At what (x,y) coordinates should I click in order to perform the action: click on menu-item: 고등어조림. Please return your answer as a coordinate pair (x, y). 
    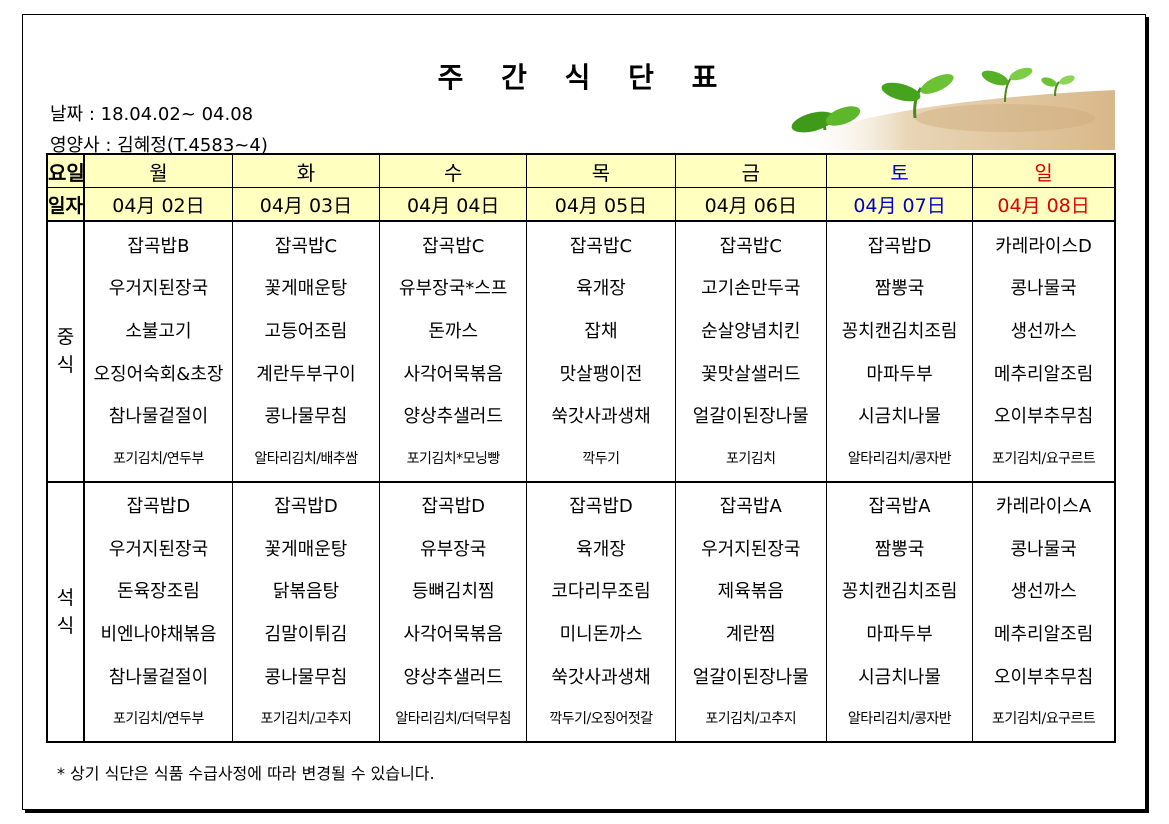
    Looking at the image, I should click on (306, 331).